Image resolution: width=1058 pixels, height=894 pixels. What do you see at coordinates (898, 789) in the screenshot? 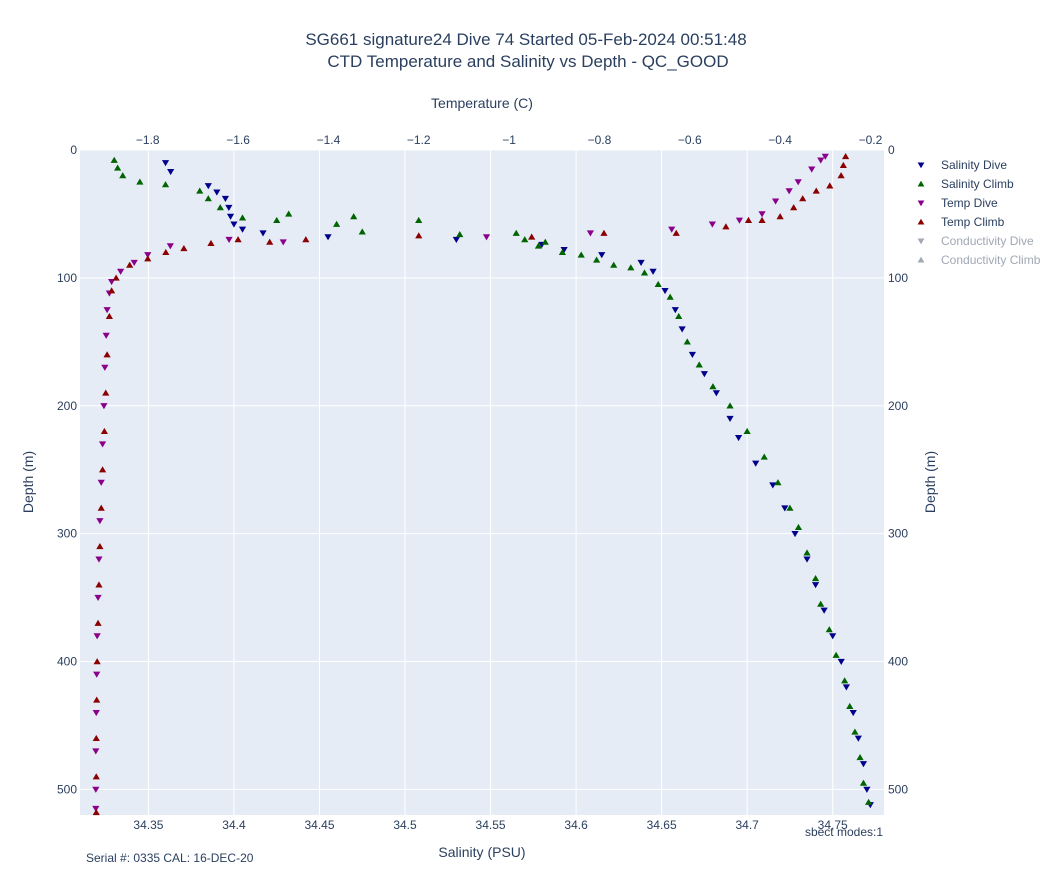
I see `y-right-tick-label: 500` at bounding box center [898, 789].